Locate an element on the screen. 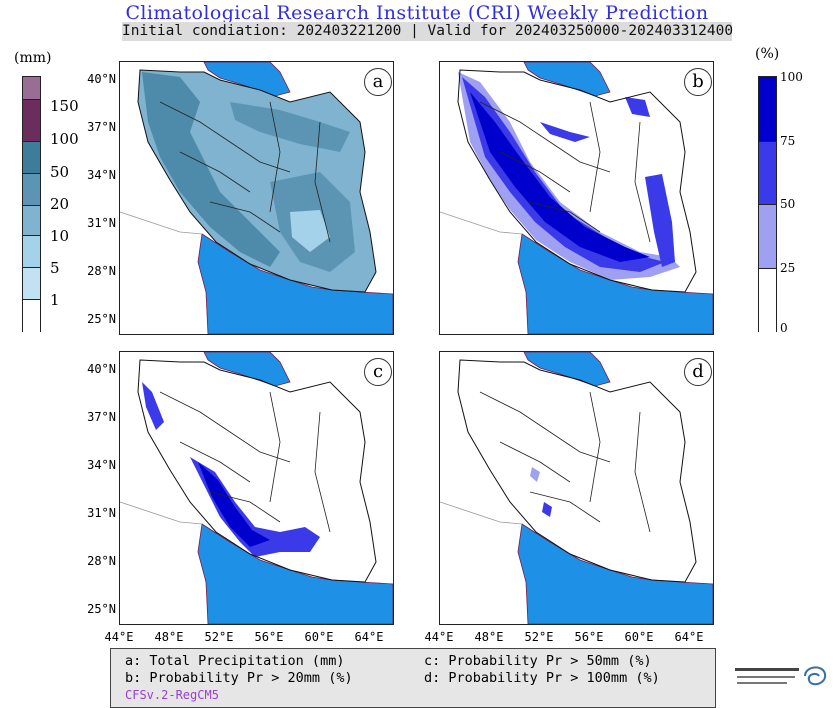 The width and height of the screenshot is (834, 708). caption-c: c: Probability Pr > 50mm (%) is located at coordinates (538, 661).